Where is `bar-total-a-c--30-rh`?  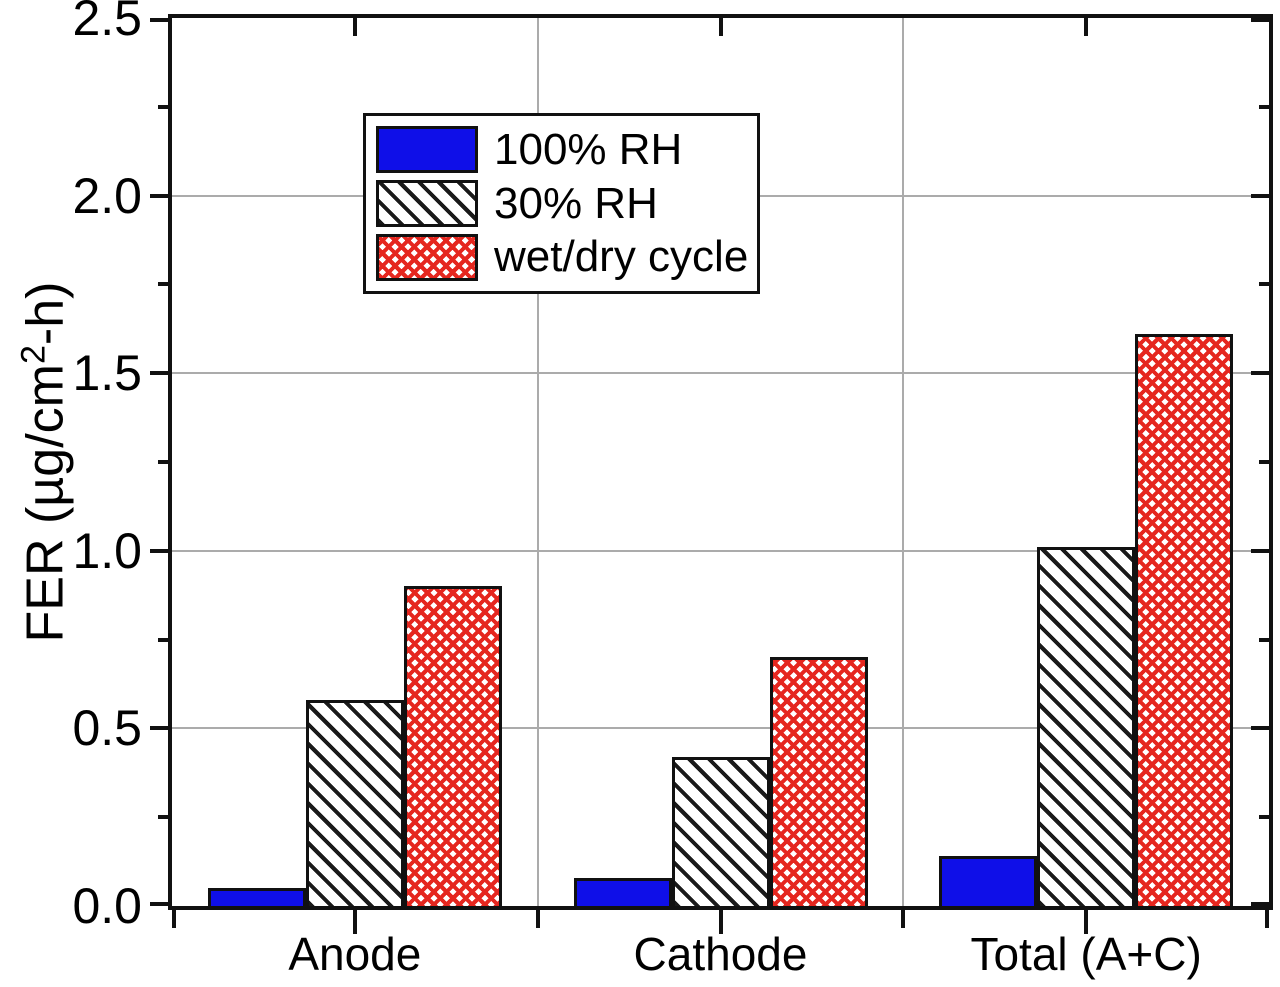 bar-total-a-c--30-rh is located at coordinates (1086, 726).